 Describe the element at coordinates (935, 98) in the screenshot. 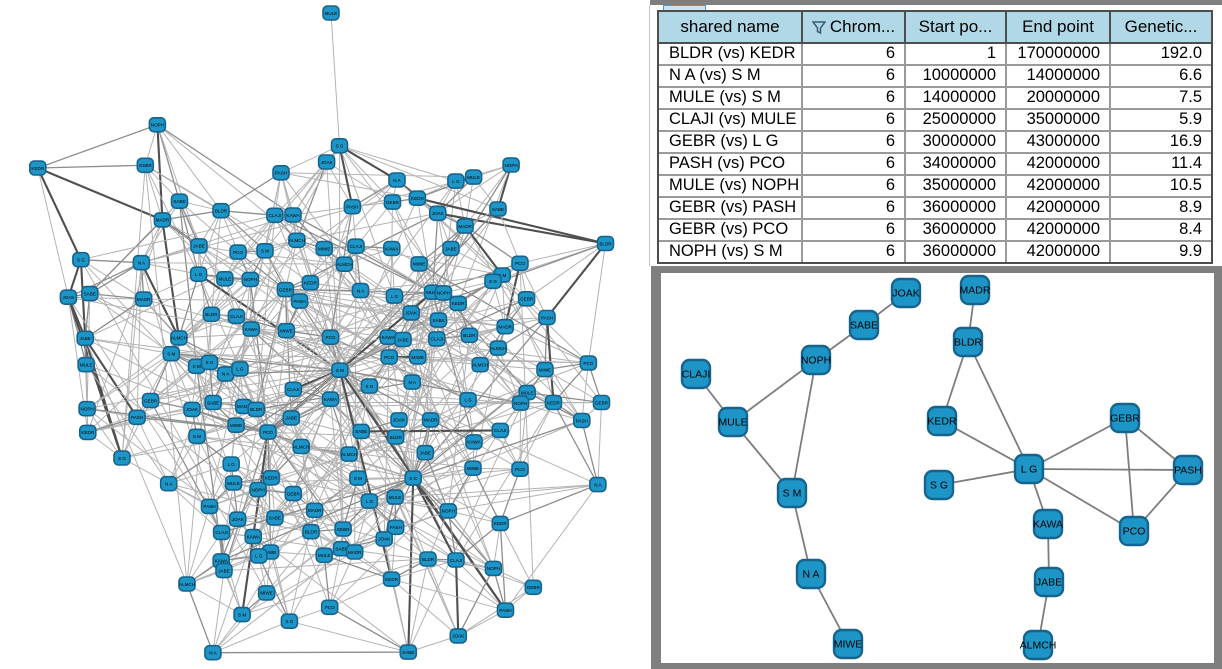

I see `table-row: MULE (vs) S M 6 14000000 20000000 7.5` at that location.